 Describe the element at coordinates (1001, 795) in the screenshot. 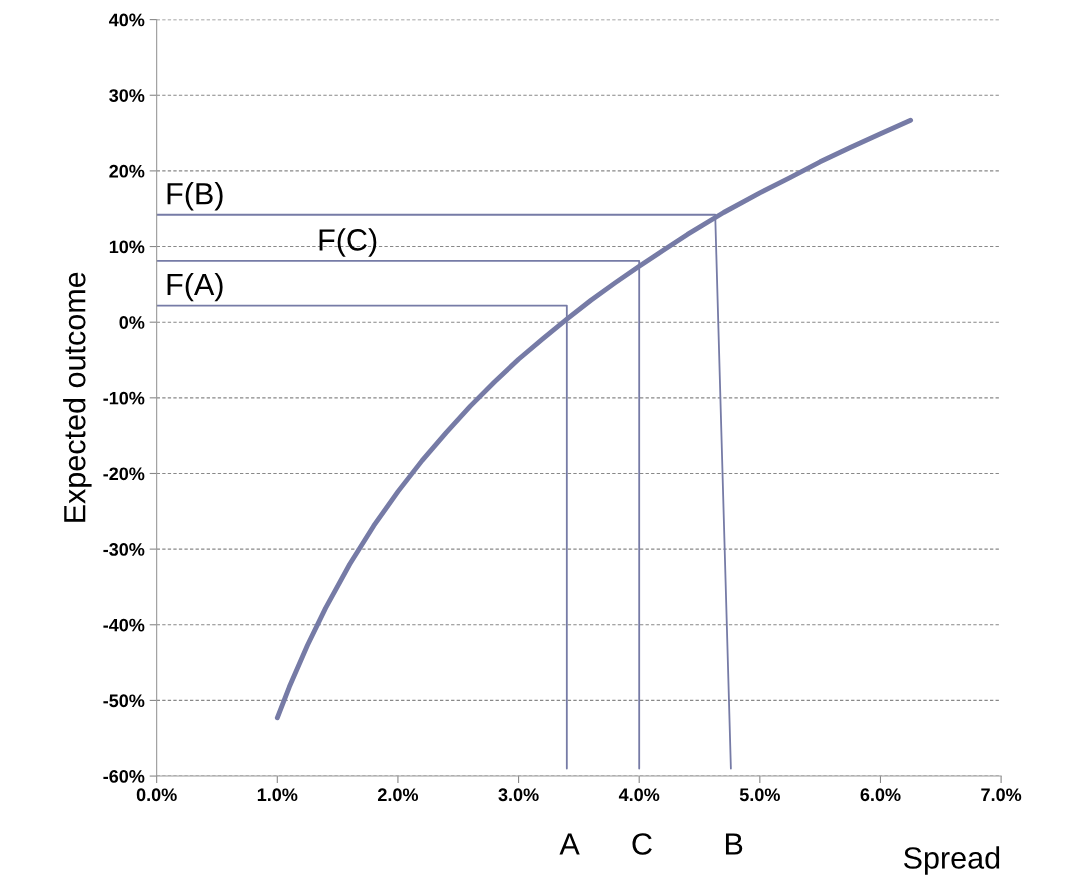

I see `x-tick-label: 7.0%` at that location.